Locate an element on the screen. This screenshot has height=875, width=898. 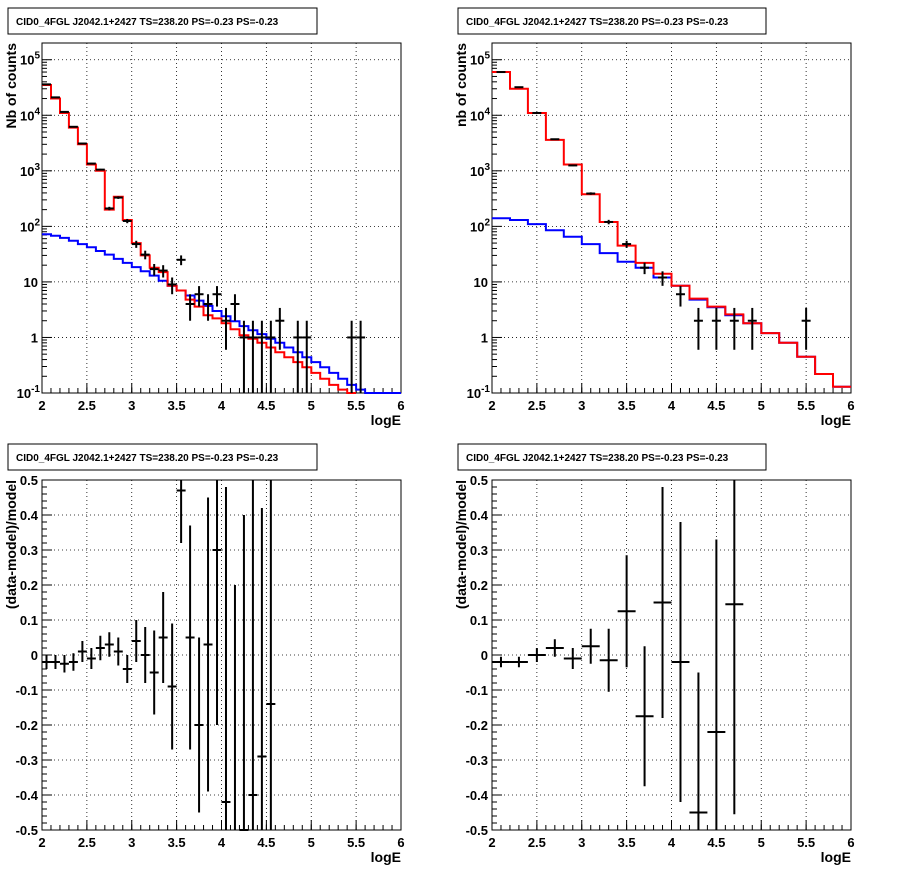
model-total-histogram is located at coordinates (199, 239).